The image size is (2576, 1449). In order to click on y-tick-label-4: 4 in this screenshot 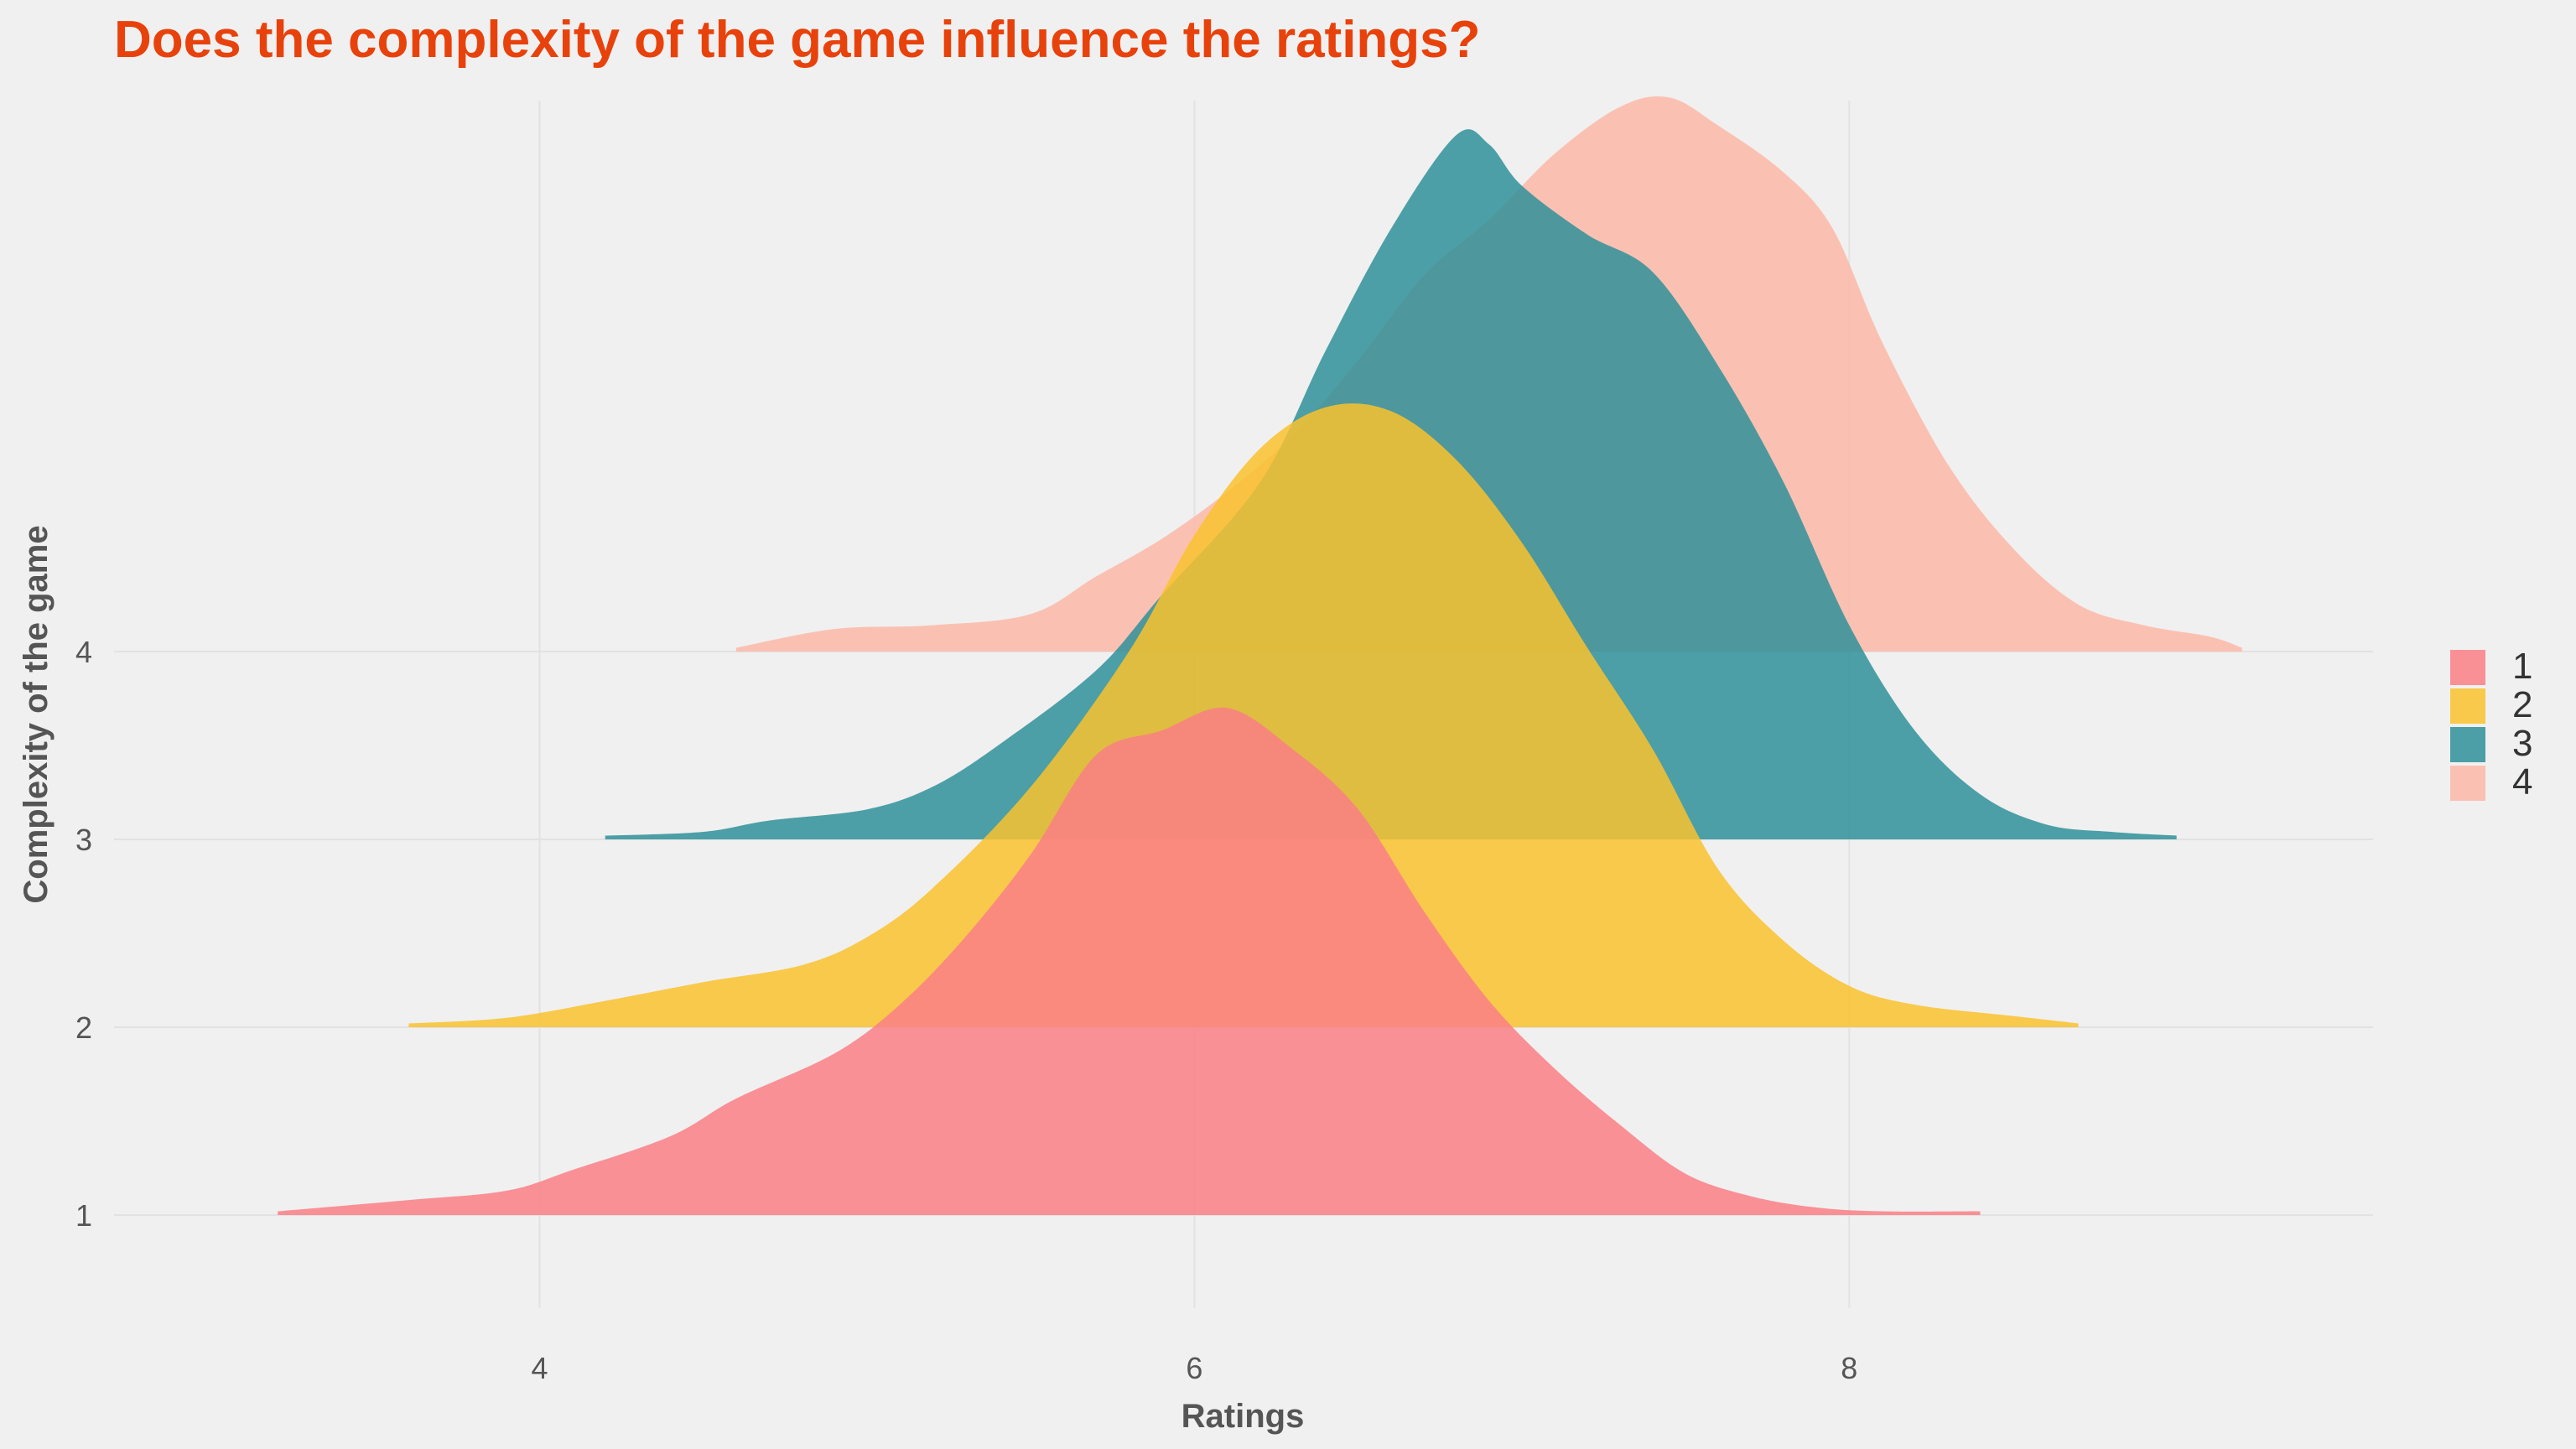, I will do `click(83, 652)`.